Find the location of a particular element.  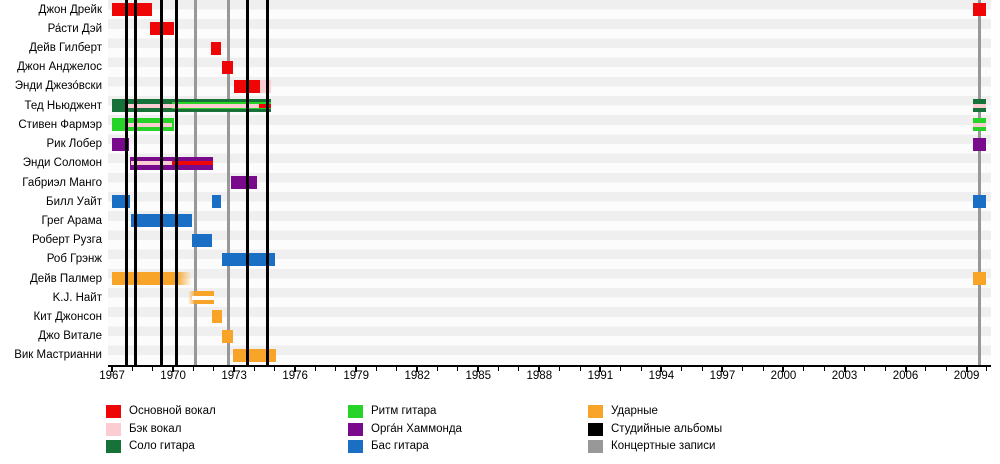

legend-label-studio-albums: Студийные альбомы is located at coordinates (667, 428).